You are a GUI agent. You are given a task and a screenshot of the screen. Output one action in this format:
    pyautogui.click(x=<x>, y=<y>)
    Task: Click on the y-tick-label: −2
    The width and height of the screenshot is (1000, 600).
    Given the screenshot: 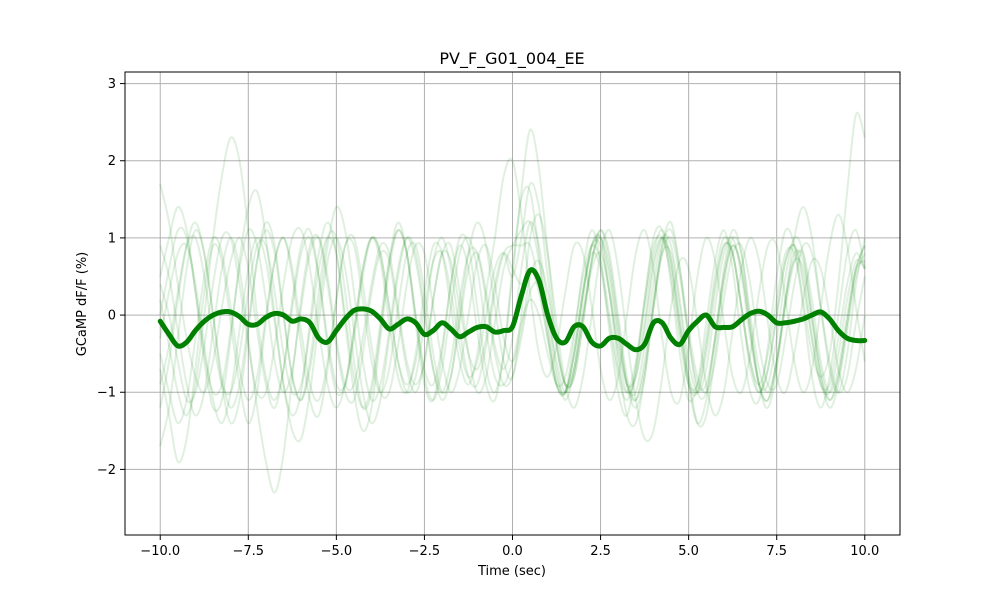 What is the action you would take?
    pyautogui.click(x=106, y=470)
    